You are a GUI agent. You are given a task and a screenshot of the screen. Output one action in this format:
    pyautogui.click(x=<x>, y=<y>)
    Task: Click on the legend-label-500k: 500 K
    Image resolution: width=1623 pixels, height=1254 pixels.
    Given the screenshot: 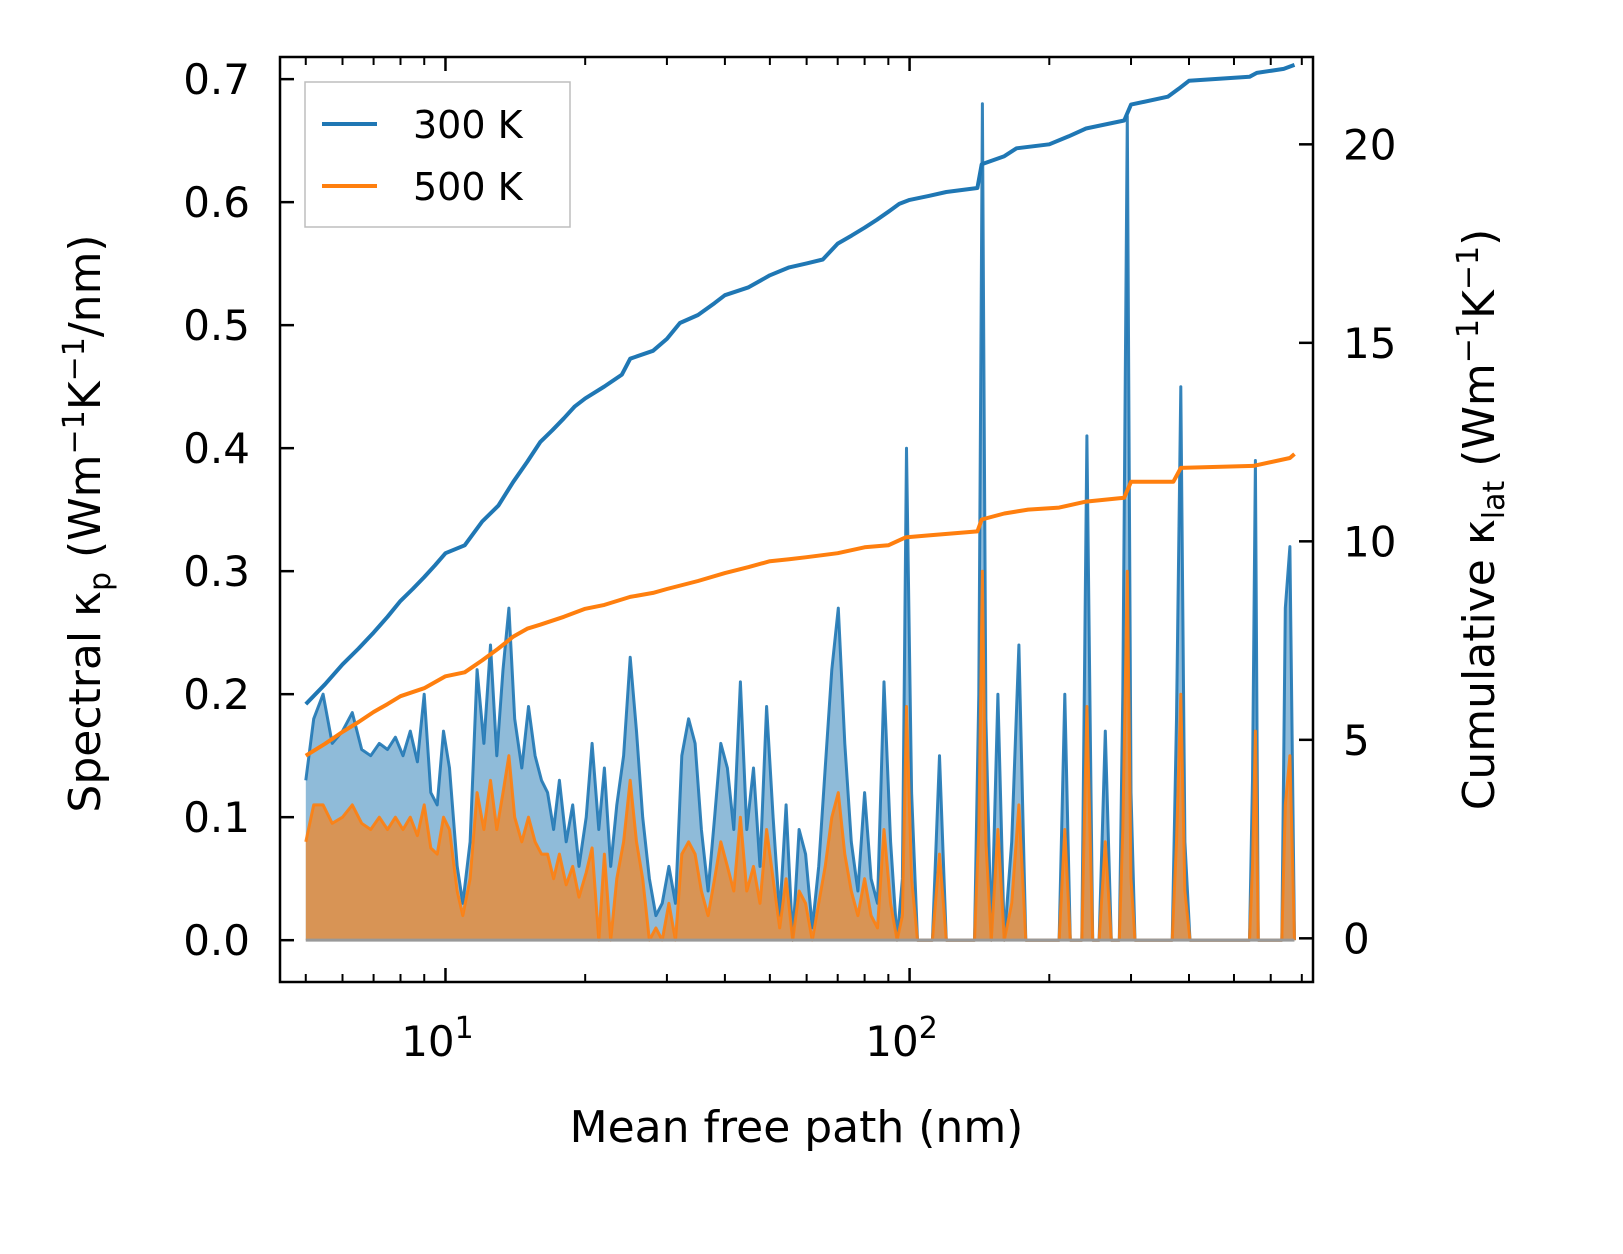 What is the action you would take?
    pyautogui.click(x=468, y=187)
    